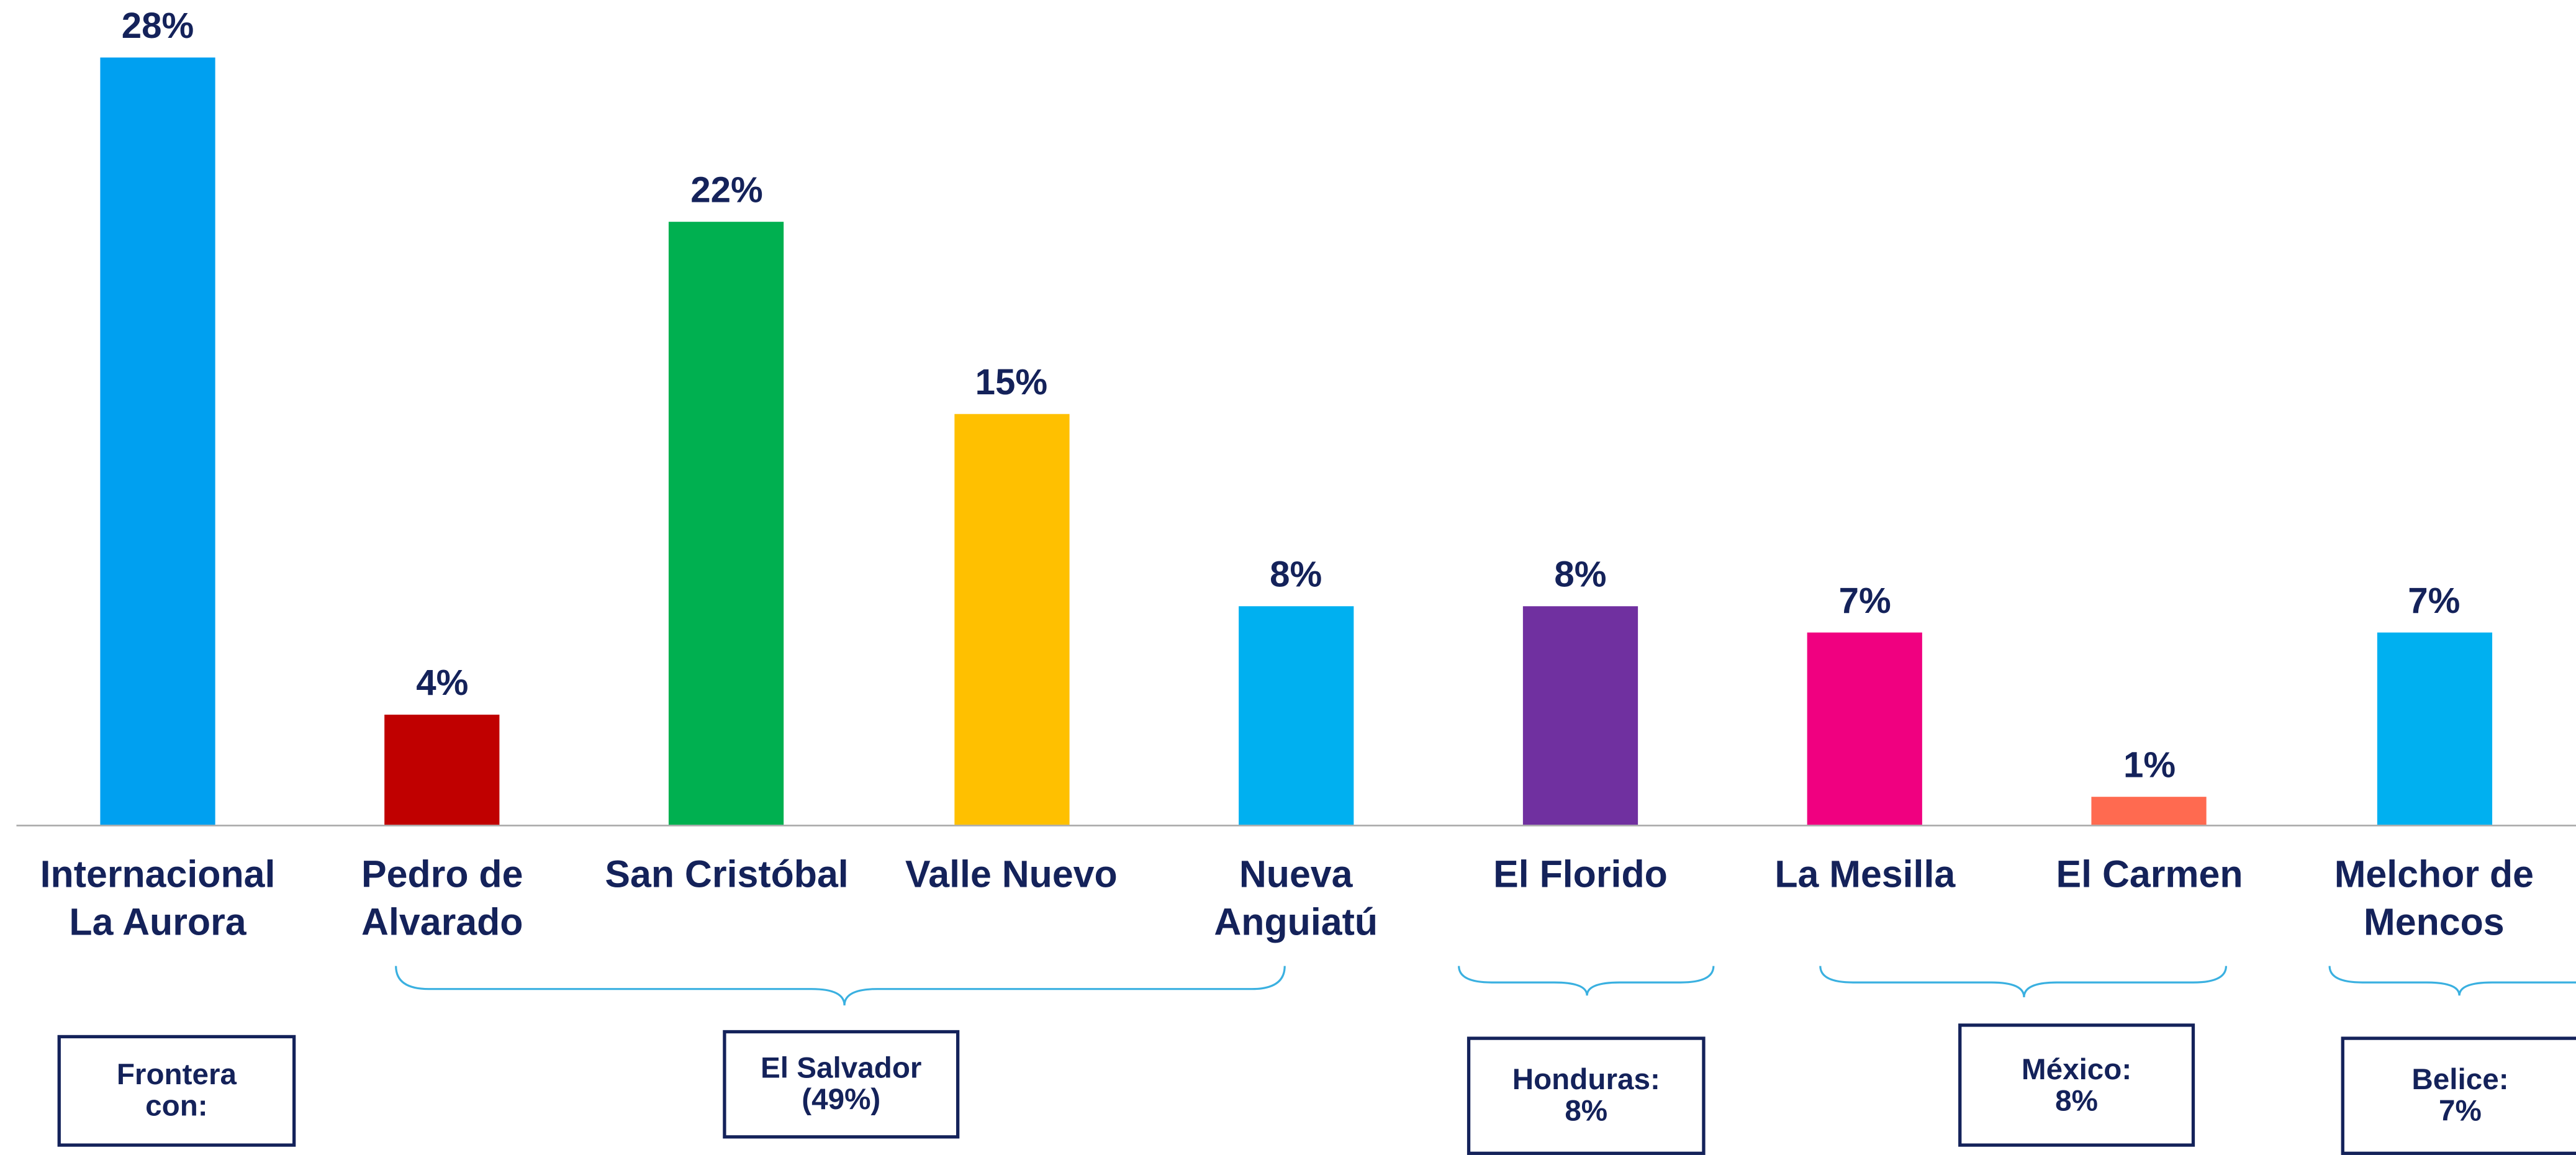 The image size is (2576, 1155). What do you see at coordinates (841, 1084) in the screenshot?
I see `annotation: El Salvador (49%)` at bounding box center [841, 1084].